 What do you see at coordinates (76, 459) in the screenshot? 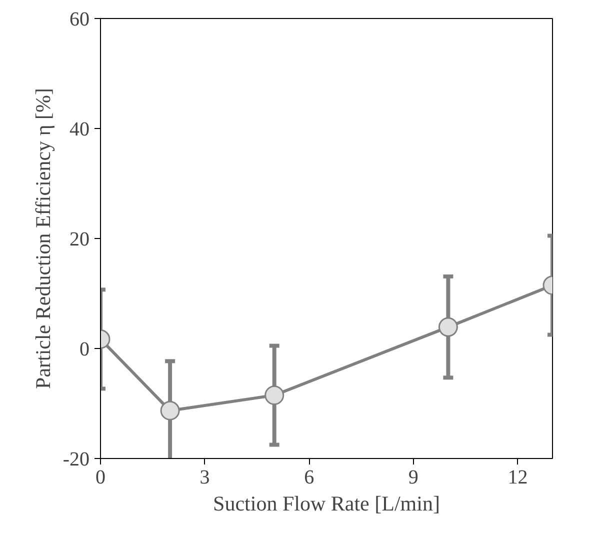
I see `y-tick-label: -20` at bounding box center [76, 459].